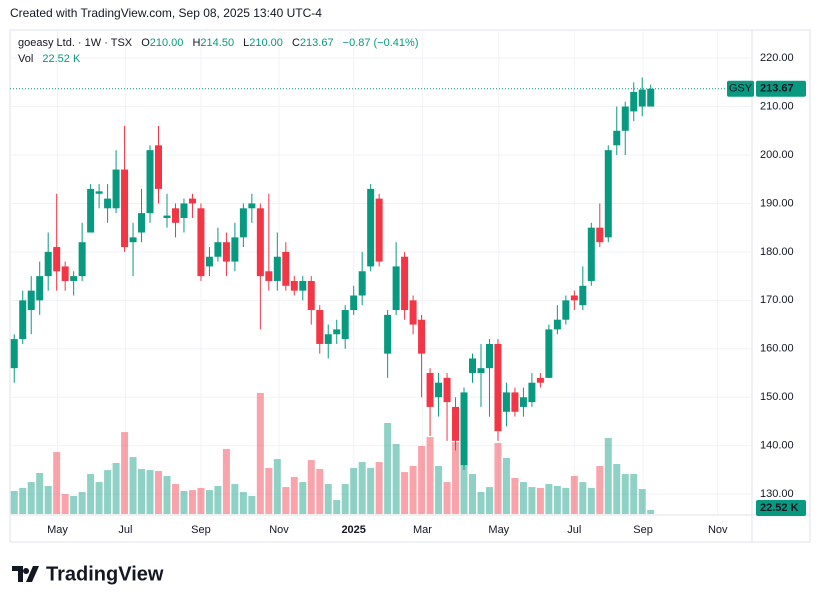  What do you see at coordinates (201, 530) in the screenshot?
I see `x-tick-label: Sep` at bounding box center [201, 530].